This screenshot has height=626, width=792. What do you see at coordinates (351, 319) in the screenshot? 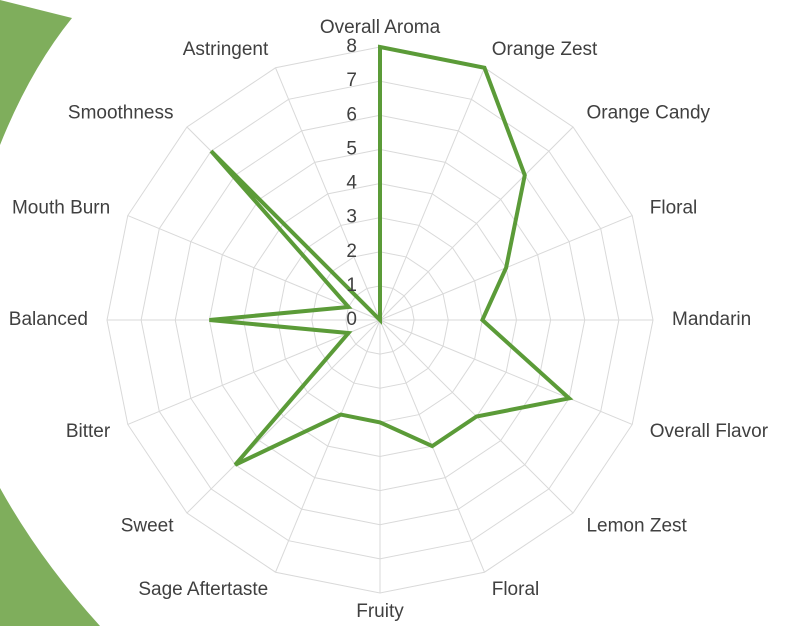
I see `tick-label: 0` at bounding box center [351, 319].